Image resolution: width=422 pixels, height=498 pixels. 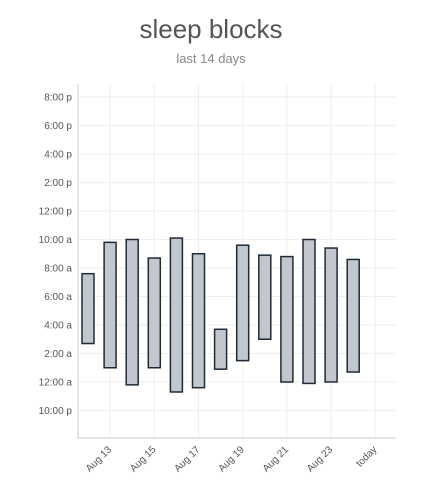 What do you see at coordinates (56, 411) in the screenshot?
I see `y-tick-label: 10:00 p` at bounding box center [56, 411].